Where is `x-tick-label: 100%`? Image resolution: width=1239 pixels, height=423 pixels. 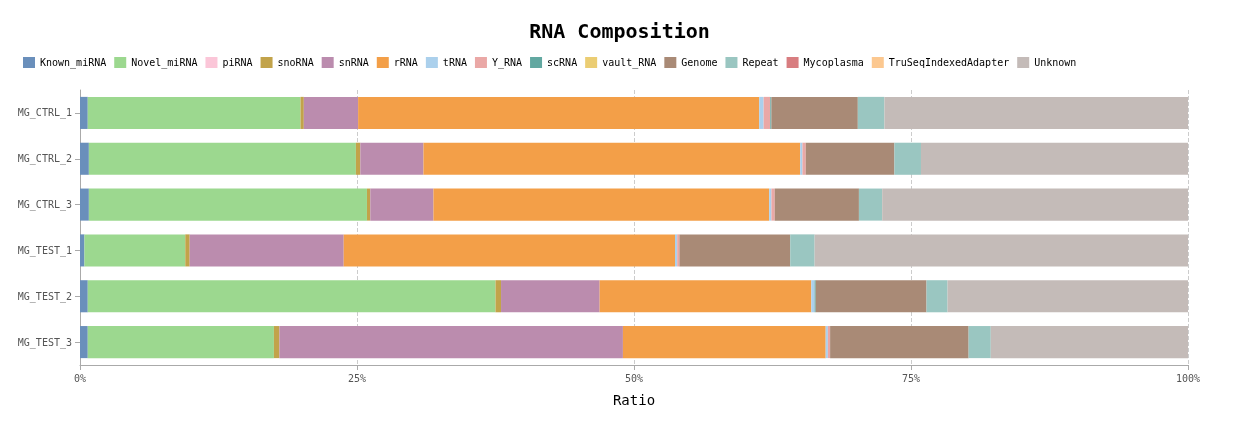 x-tick-label: 100% is located at coordinates (1188, 378).